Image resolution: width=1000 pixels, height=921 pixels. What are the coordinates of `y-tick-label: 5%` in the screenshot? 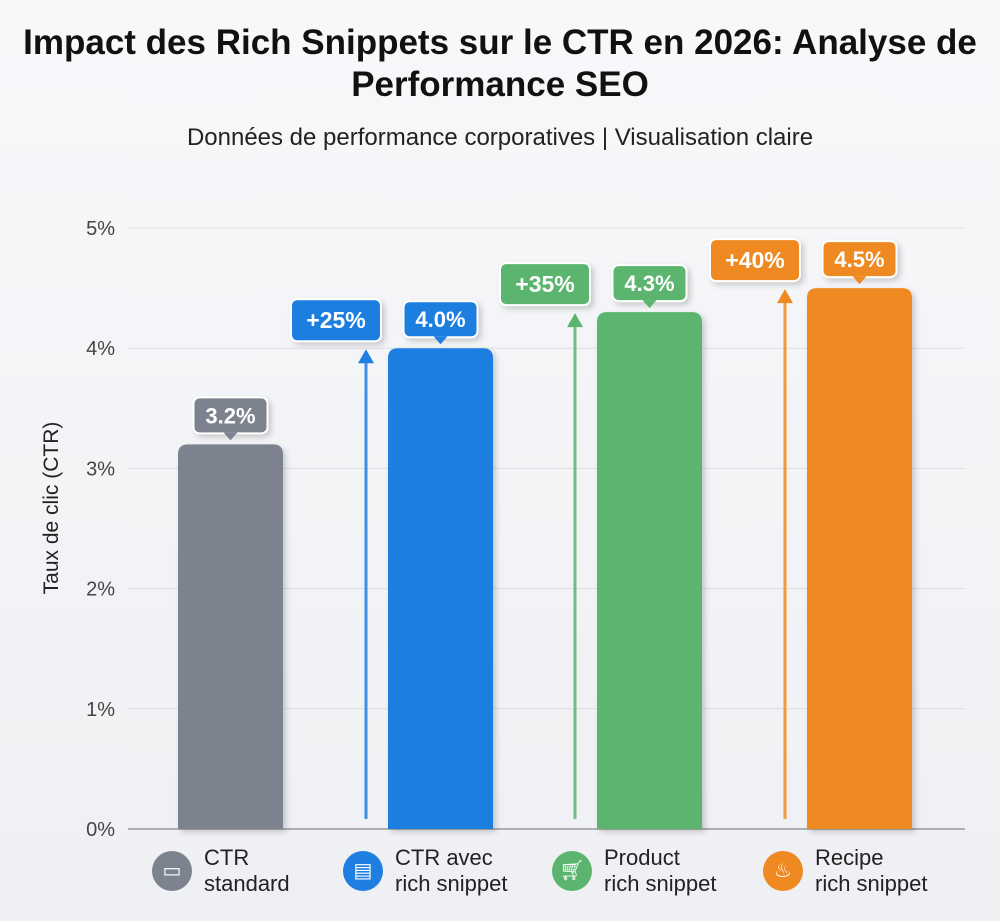 It's located at (100, 229).